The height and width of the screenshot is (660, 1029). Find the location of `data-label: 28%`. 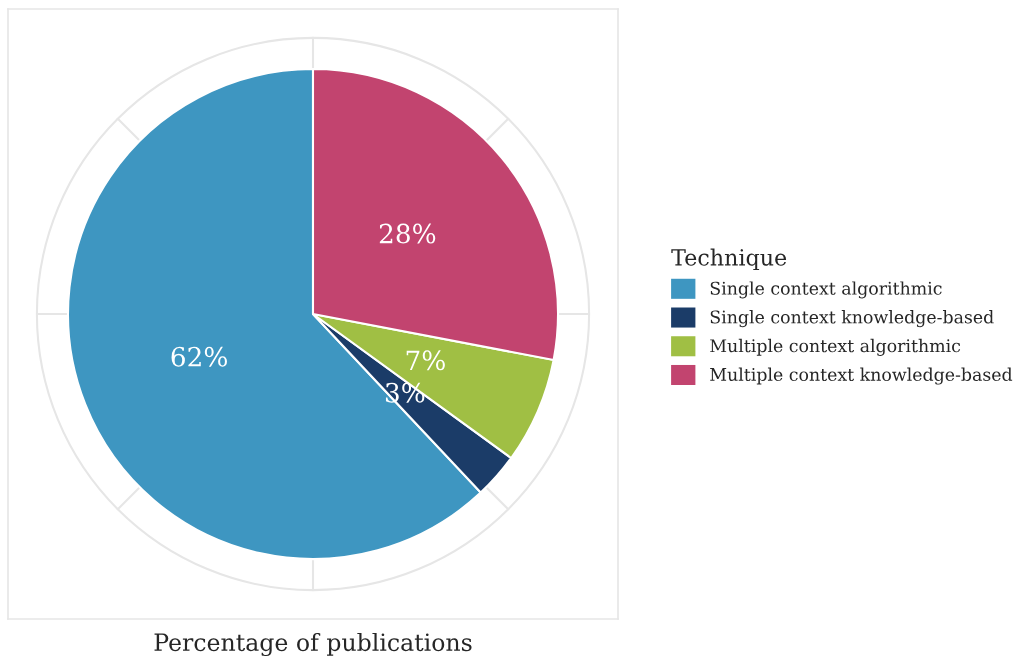

data-label: 28% is located at coordinates (407, 233).